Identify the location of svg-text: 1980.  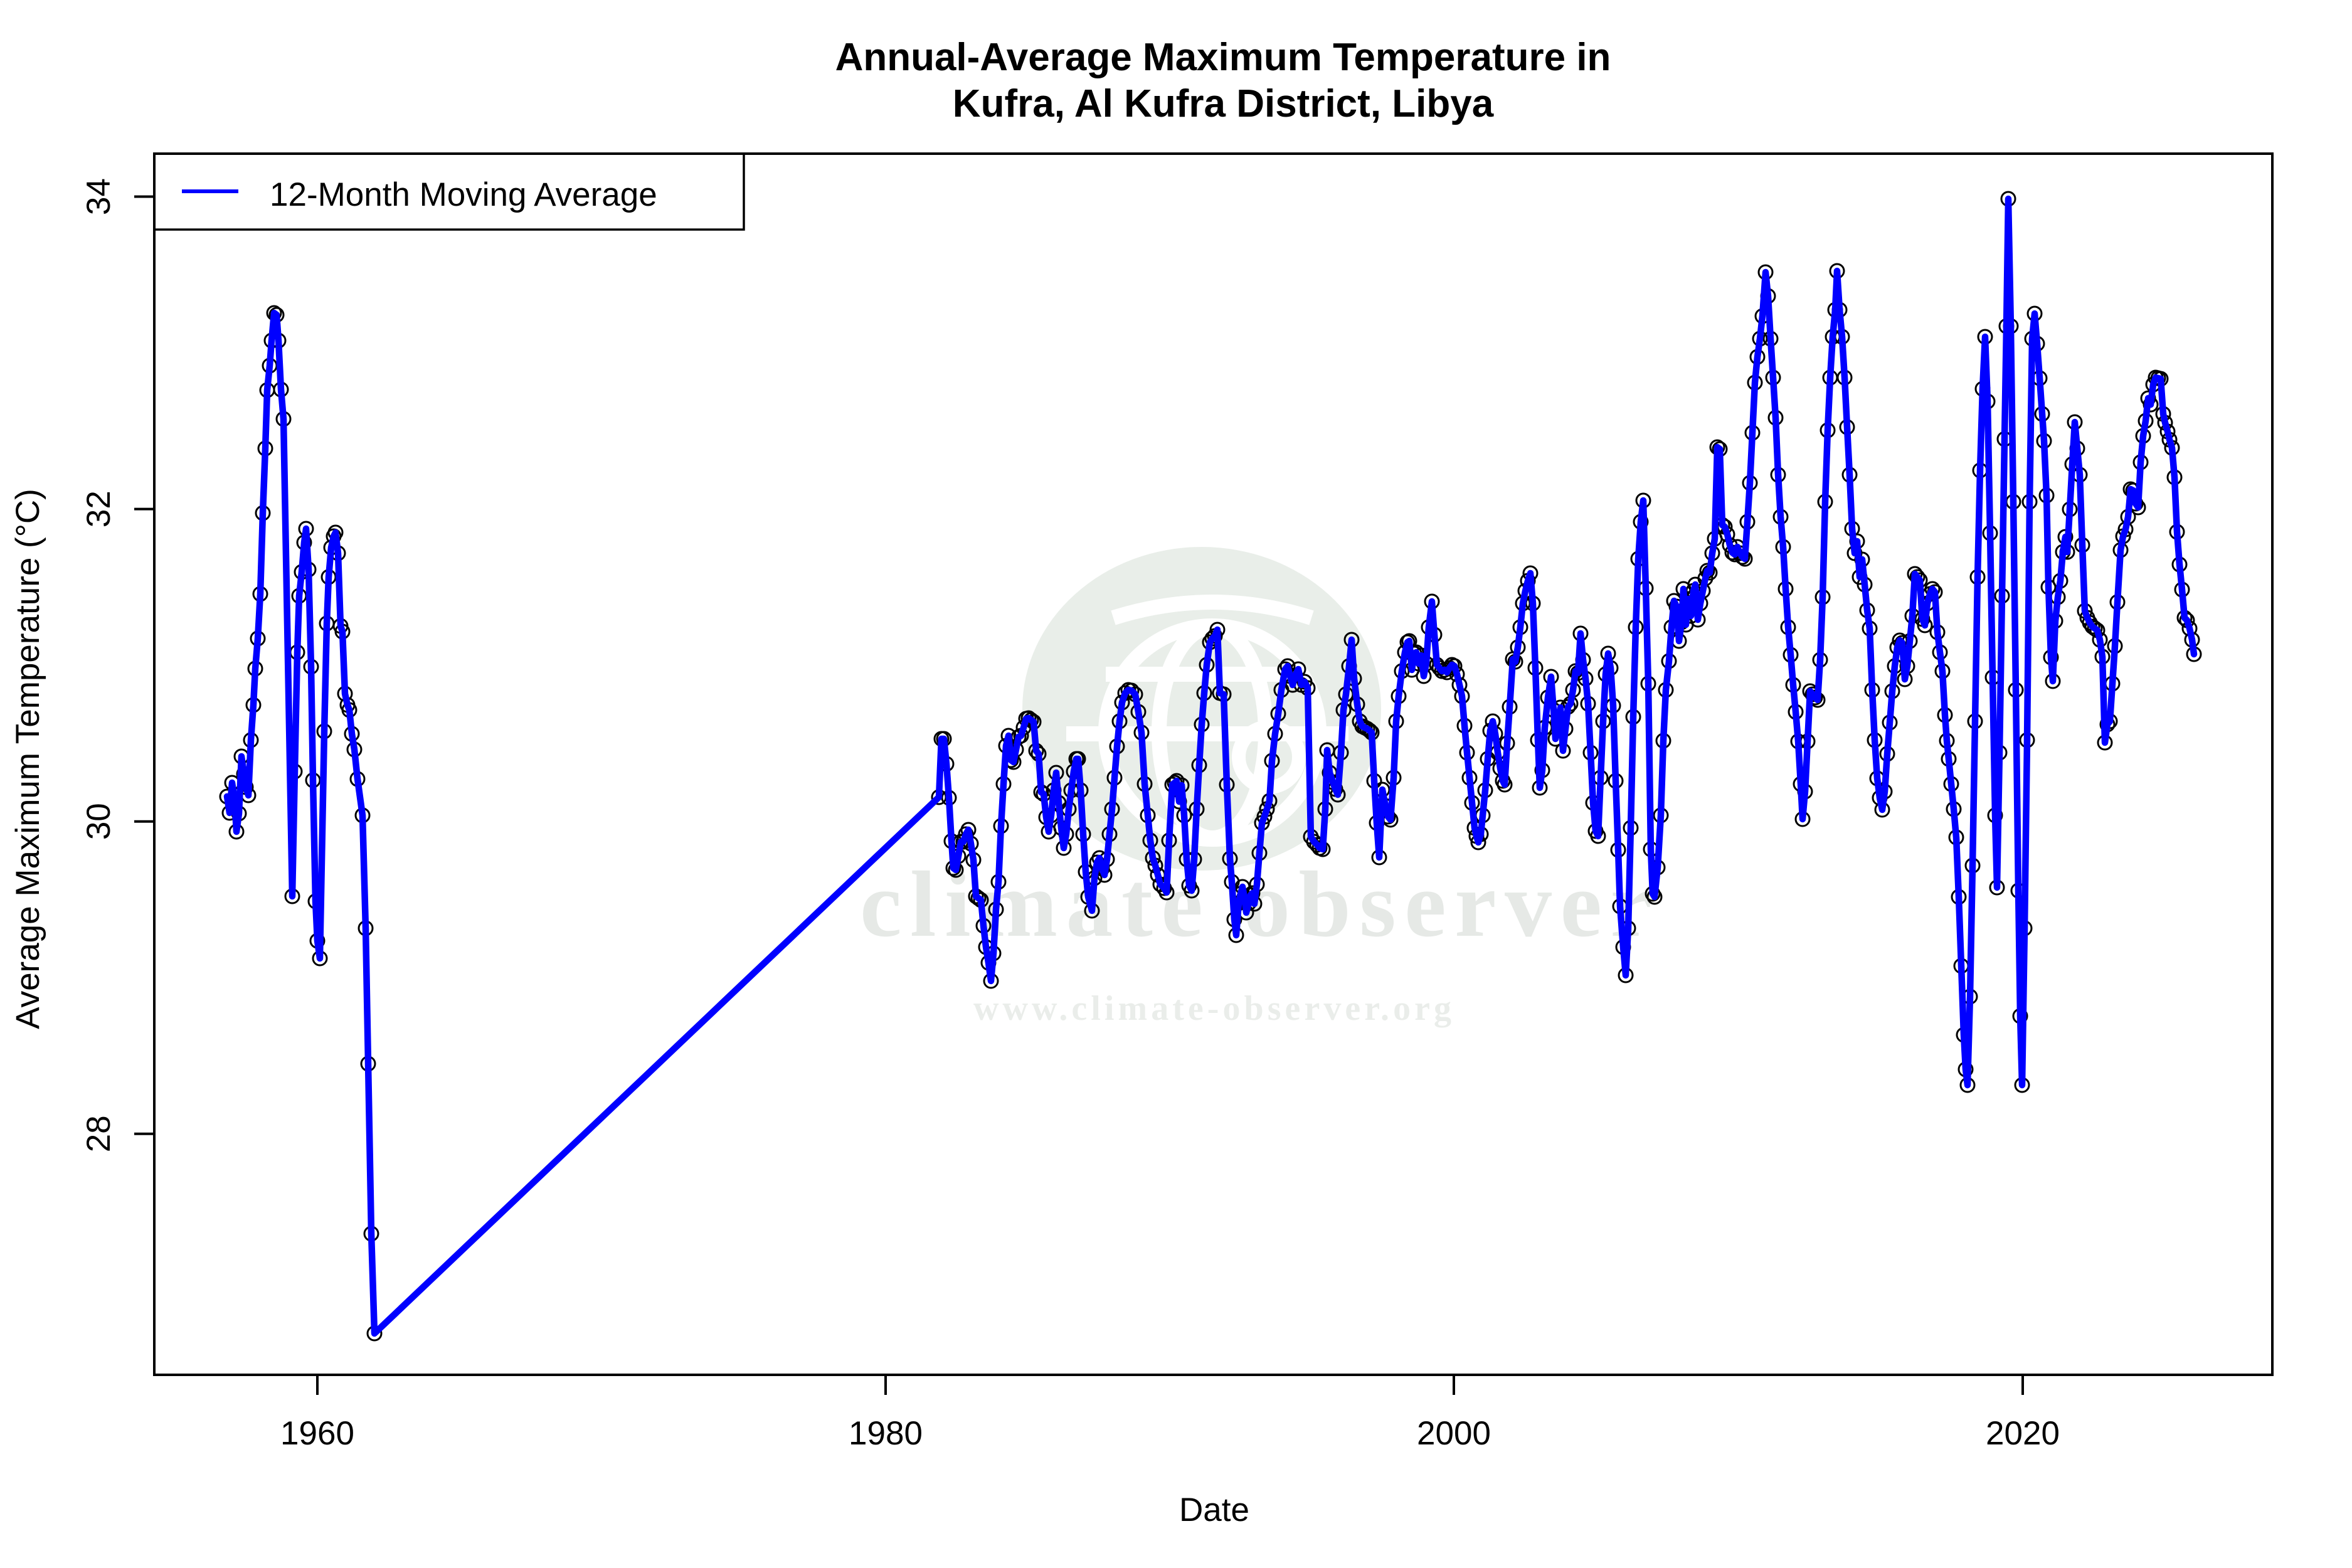
(886, 1433).